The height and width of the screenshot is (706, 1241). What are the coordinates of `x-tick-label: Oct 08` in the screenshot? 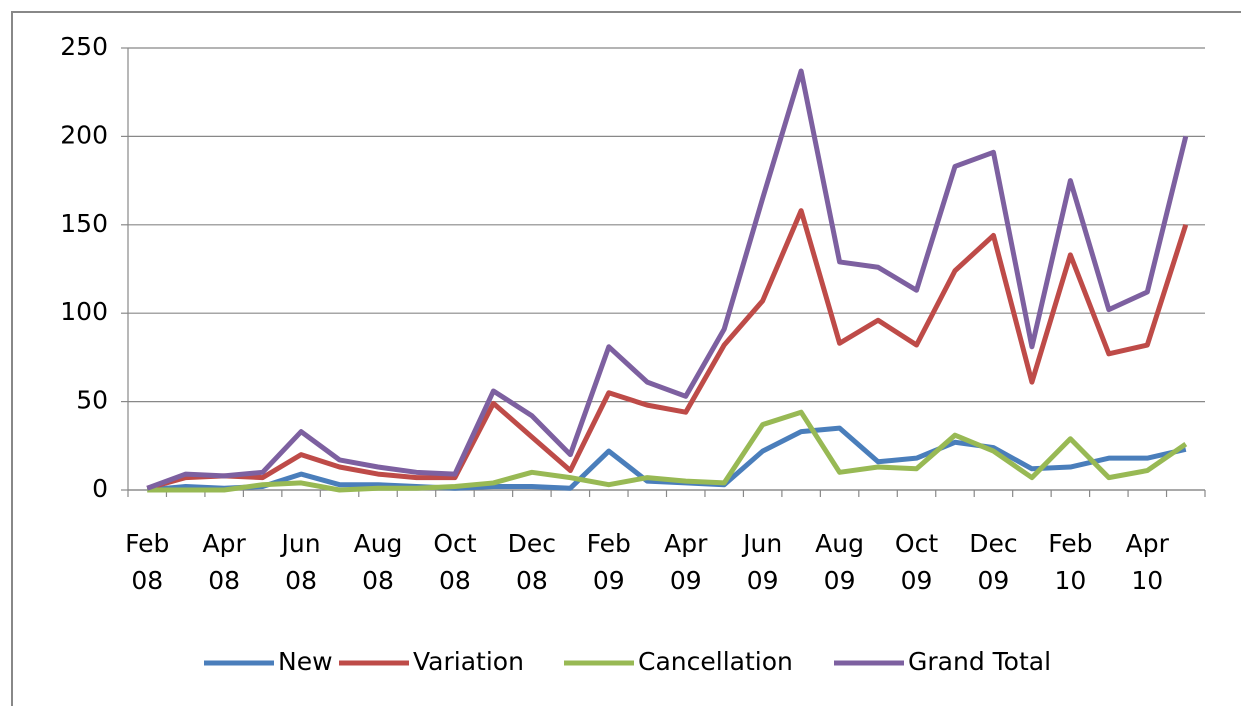 It's located at (454, 562).